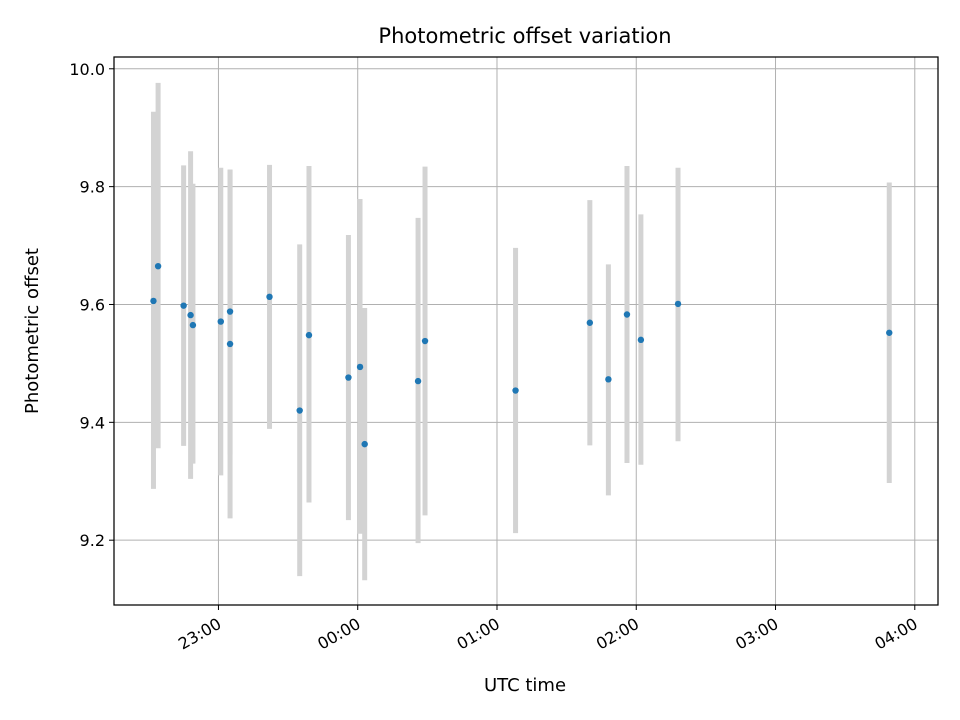 The height and width of the screenshot is (720, 960). Describe the element at coordinates (87, 69) in the screenshot. I see `y-tick-label: 10.0` at that location.